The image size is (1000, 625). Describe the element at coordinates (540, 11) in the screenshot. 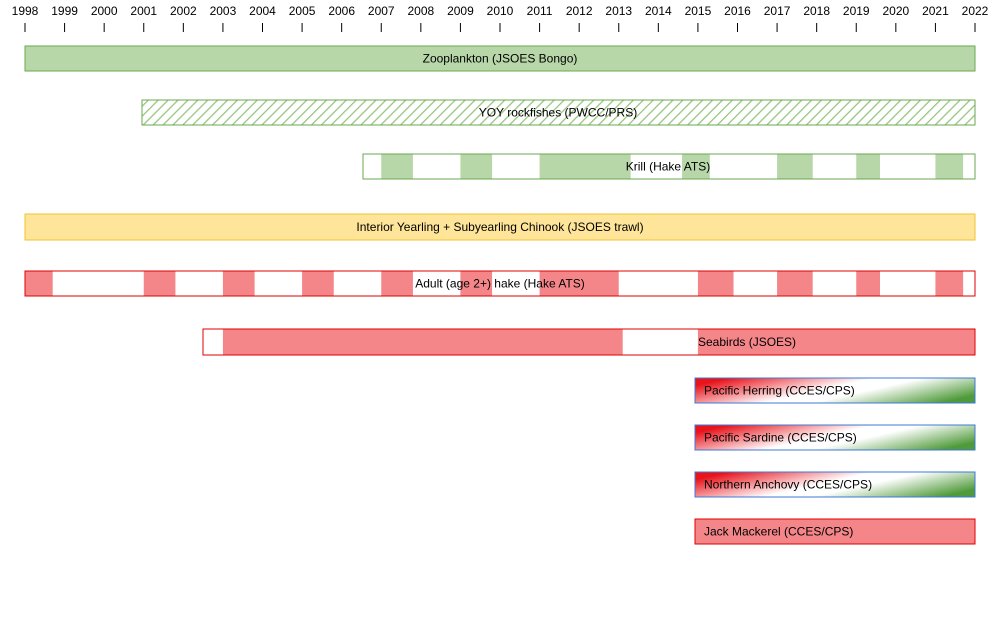

I see `year-tick-label: 2011` at that location.